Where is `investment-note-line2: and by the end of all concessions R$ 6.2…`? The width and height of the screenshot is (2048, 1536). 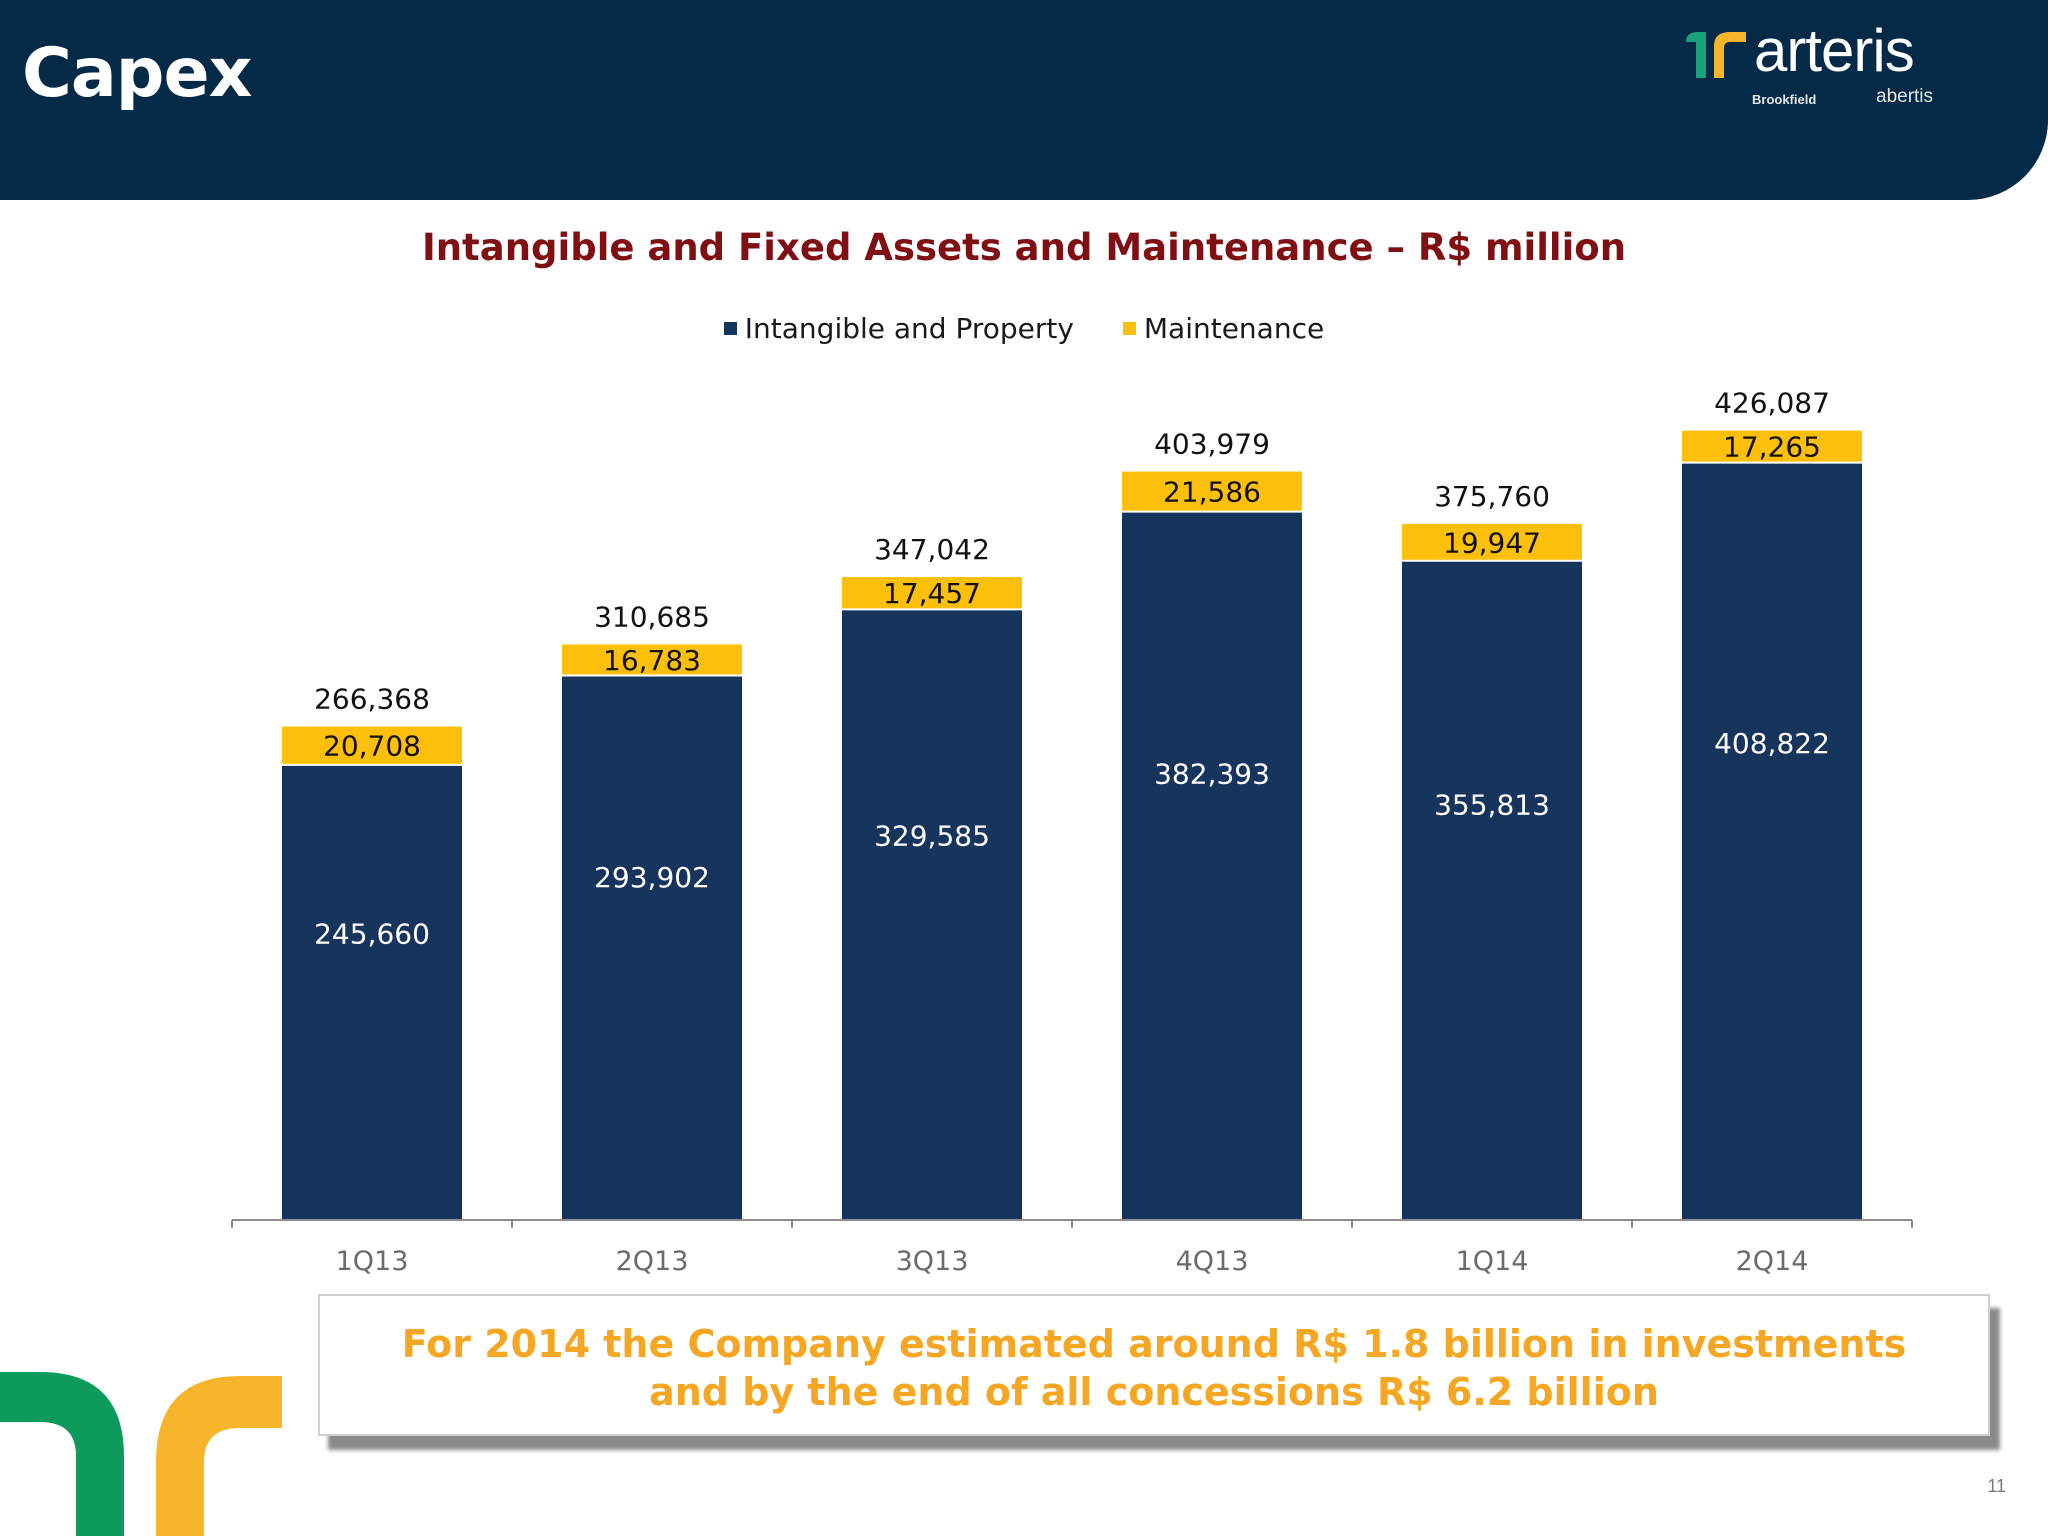
investment-note-line2: and by the end of all concessions R$ 6.2… is located at coordinates (1154, 1392).